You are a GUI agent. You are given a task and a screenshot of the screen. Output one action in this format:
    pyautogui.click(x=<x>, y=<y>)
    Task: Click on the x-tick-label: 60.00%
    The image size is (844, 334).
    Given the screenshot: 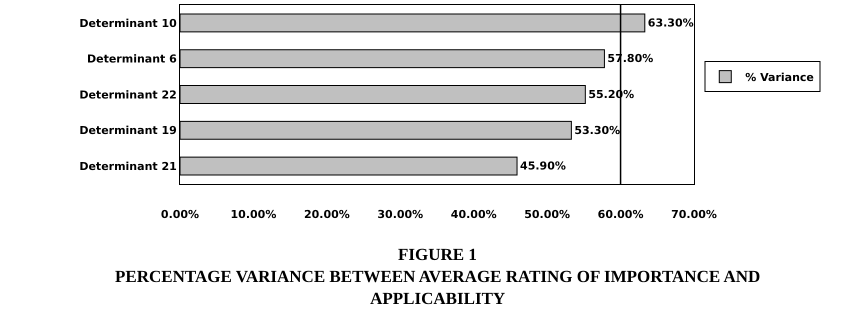 What is the action you would take?
    pyautogui.click(x=621, y=215)
    